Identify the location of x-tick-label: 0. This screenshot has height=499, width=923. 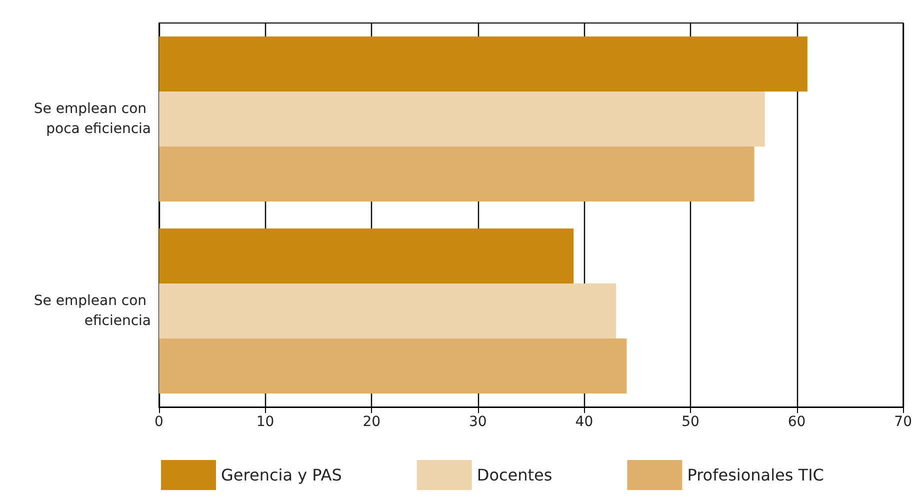
(159, 422).